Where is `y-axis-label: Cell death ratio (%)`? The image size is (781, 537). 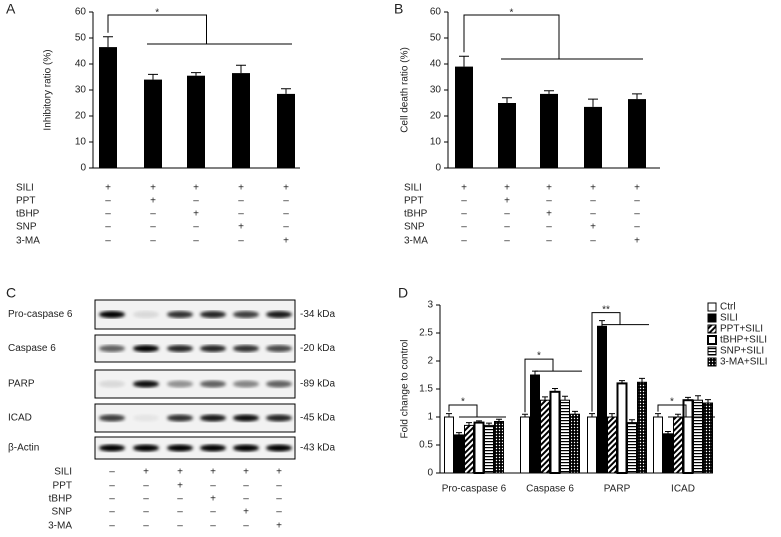
y-axis-label: Cell death ratio (%) is located at coordinates (405, 90).